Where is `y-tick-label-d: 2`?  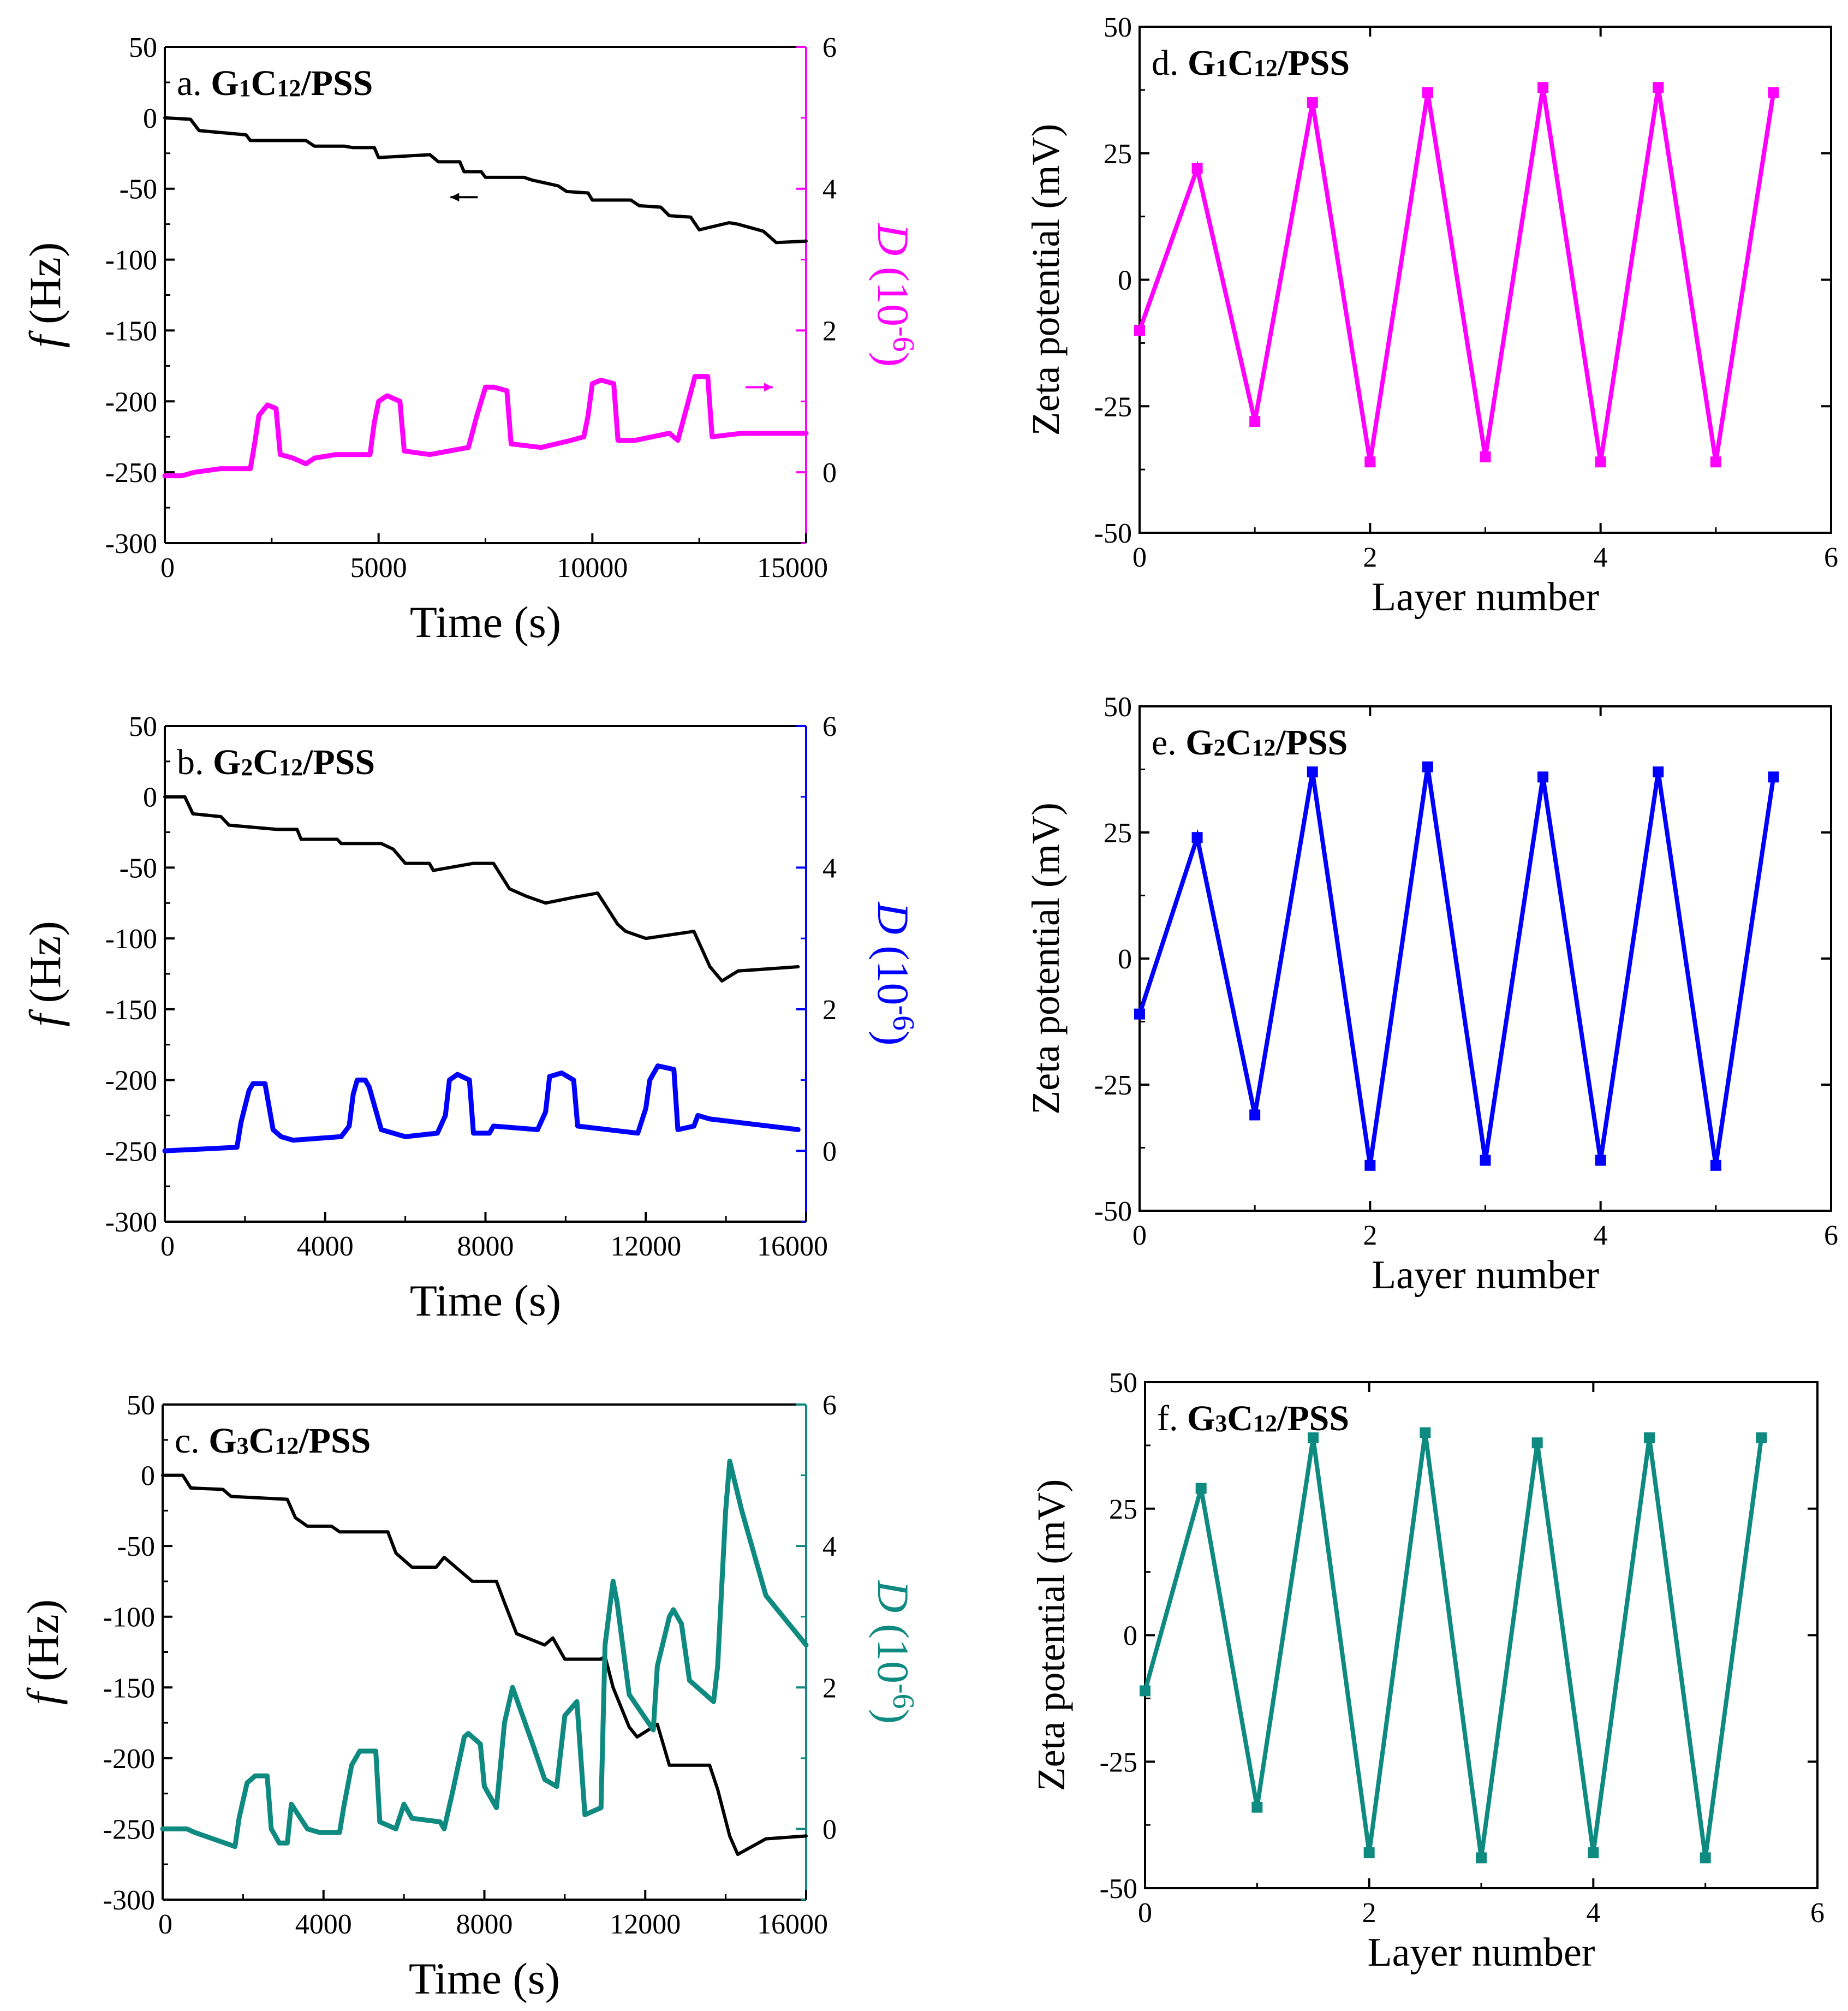
y-tick-label-d: 2 is located at coordinates (829, 331).